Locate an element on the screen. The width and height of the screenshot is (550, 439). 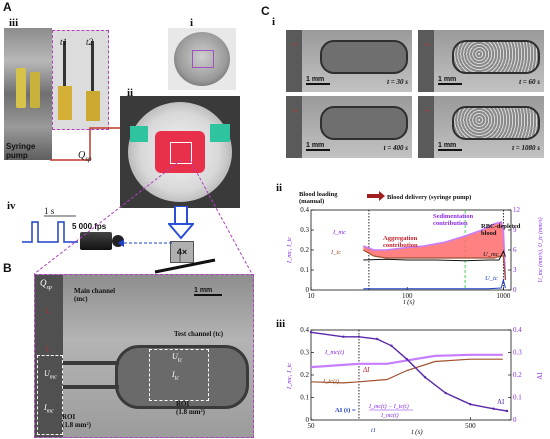
y-tick-right-label: 0.4 is located at coordinates (517, 330).